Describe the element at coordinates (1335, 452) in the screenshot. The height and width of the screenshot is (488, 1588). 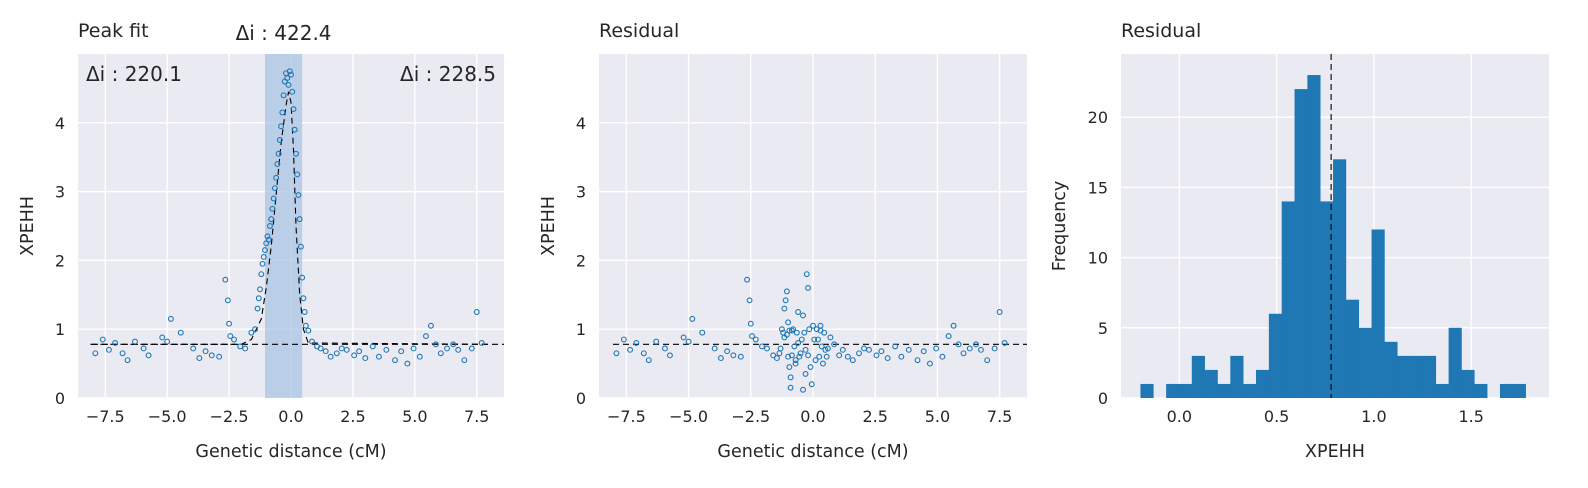
I see `x-axis-label: XPEHH` at that location.